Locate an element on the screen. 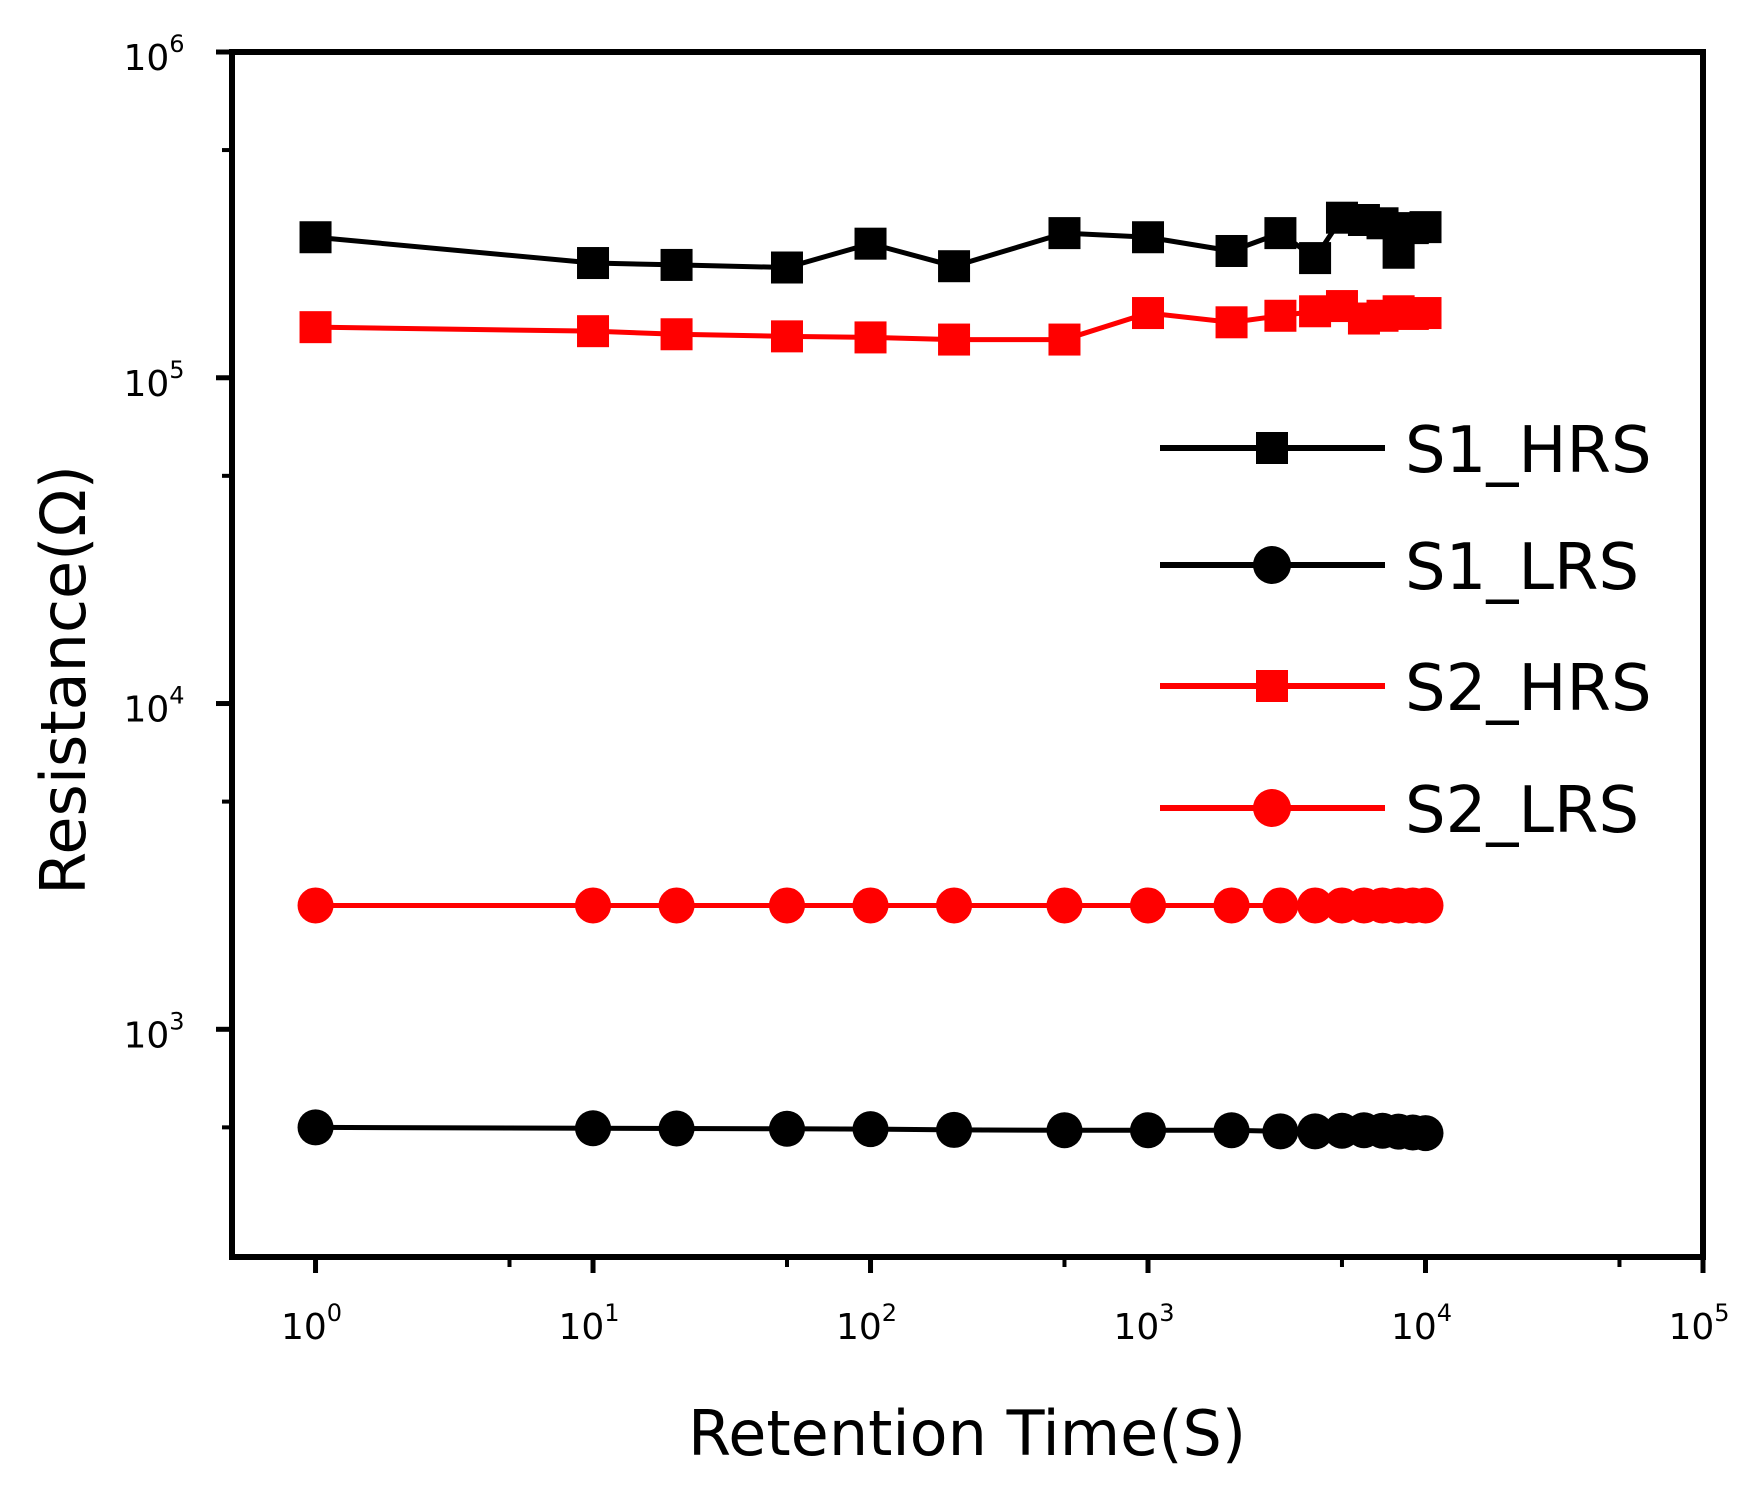 This screenshot has height=1492, width=1760. x-tick-label: 10⁴ is located at coordinates (1421, 1323).